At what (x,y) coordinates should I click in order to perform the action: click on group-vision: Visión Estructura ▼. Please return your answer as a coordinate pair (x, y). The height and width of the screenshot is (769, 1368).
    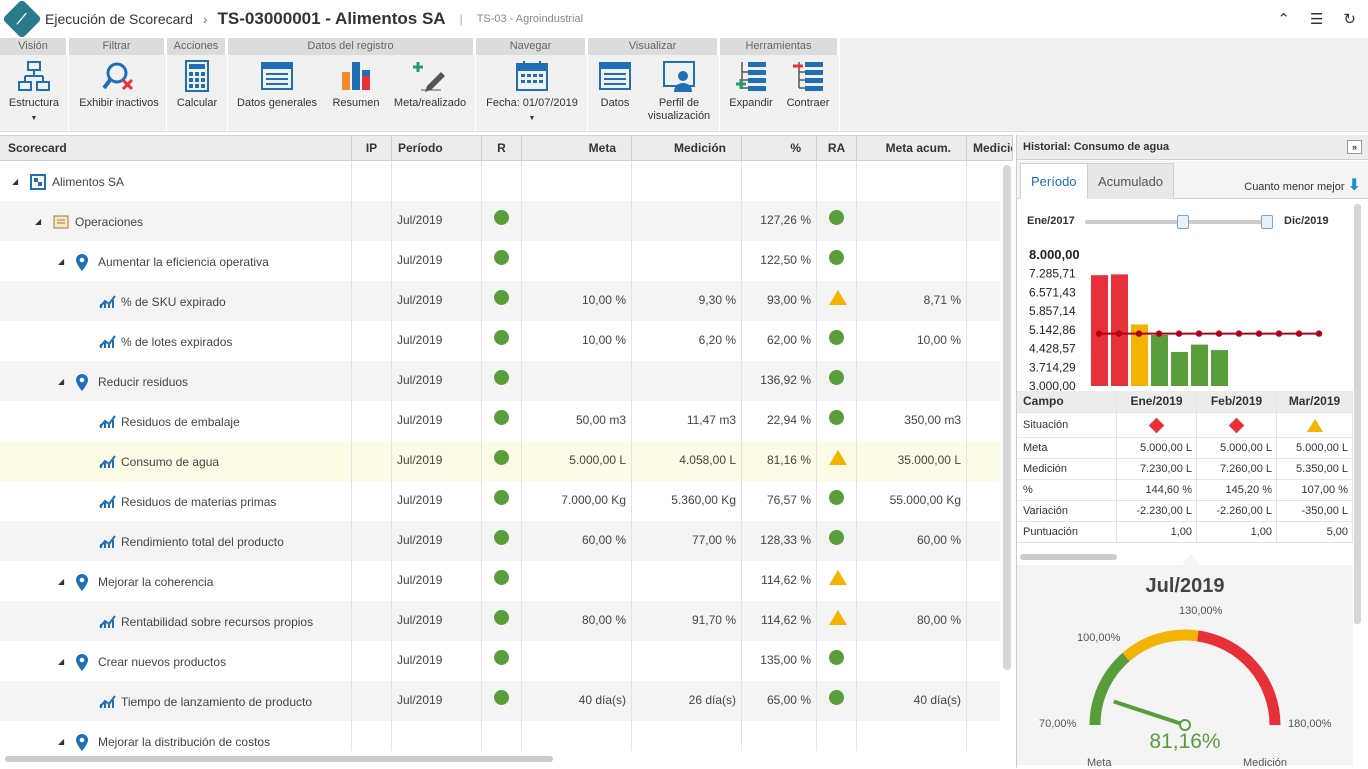
    Looking at the image, I should click on (34, 85).